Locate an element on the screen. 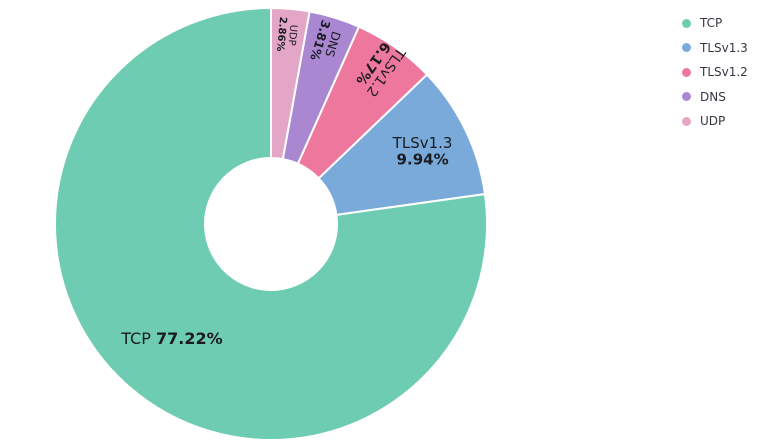  slice-label-tcp: TCP 77.22% is located at coordinates (171, 338).